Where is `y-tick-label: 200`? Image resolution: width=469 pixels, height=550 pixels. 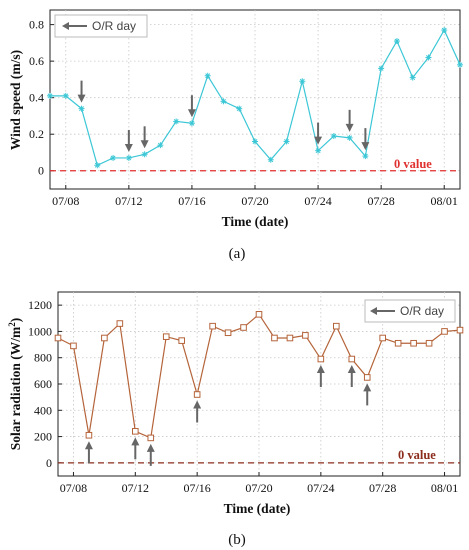
y-tick-label: 200 is located at coordinates (43, 437).